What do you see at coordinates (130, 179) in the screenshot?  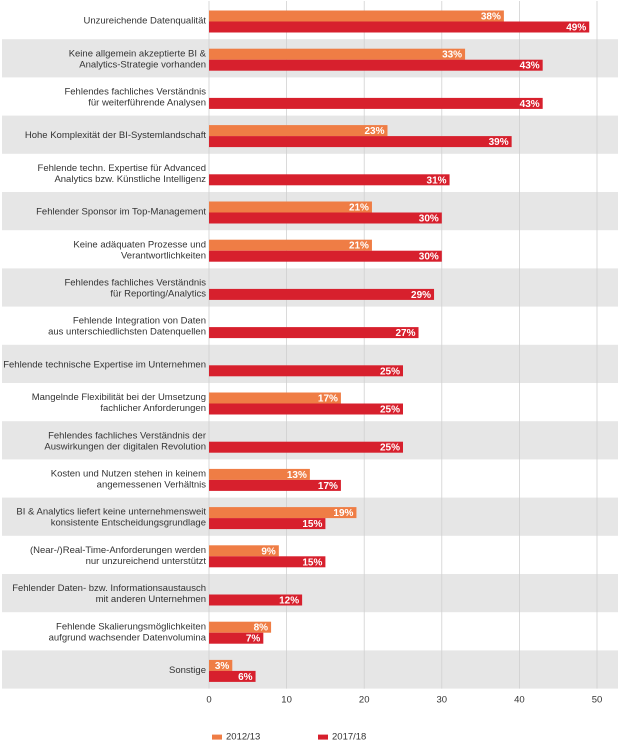 I see `category-label-line: Analytics bzw. Künstliche Intelligenz` at bounding box center [130, 179].